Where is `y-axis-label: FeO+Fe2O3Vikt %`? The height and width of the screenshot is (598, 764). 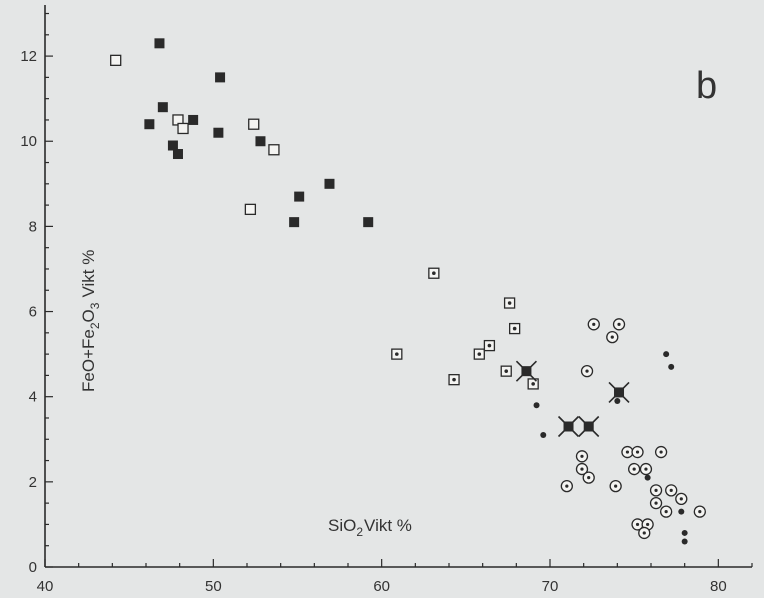
y-axis-label: FeO+Fe2O3Vikt % is located at coordinates (90, 321).